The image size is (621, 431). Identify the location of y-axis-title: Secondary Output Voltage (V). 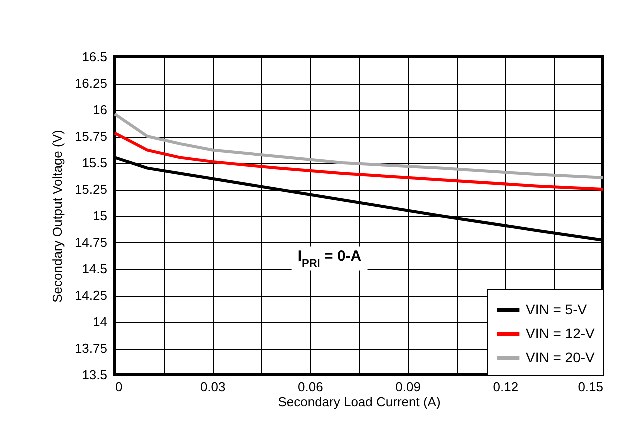
(57, 216).